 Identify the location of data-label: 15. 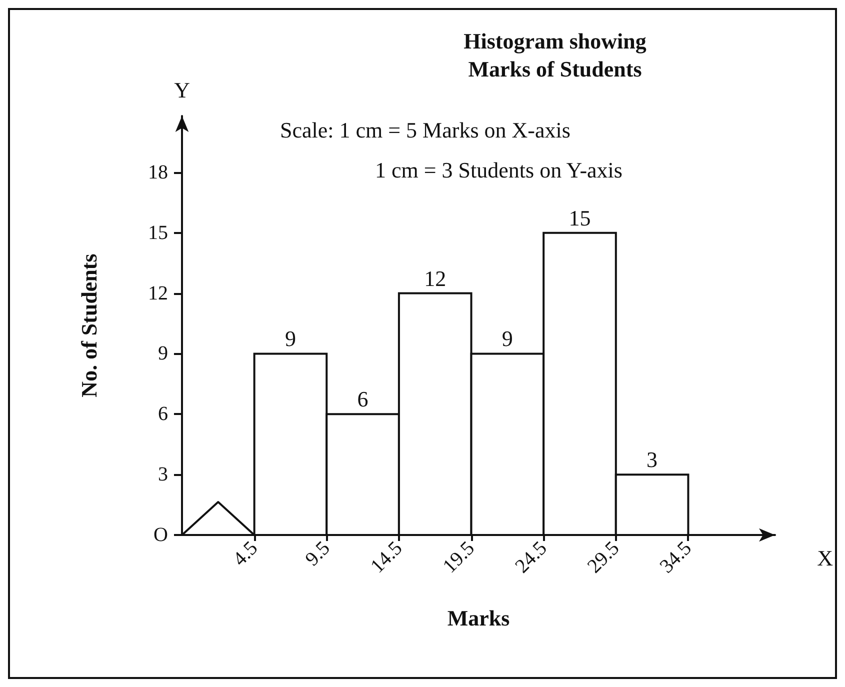
(579, 217).